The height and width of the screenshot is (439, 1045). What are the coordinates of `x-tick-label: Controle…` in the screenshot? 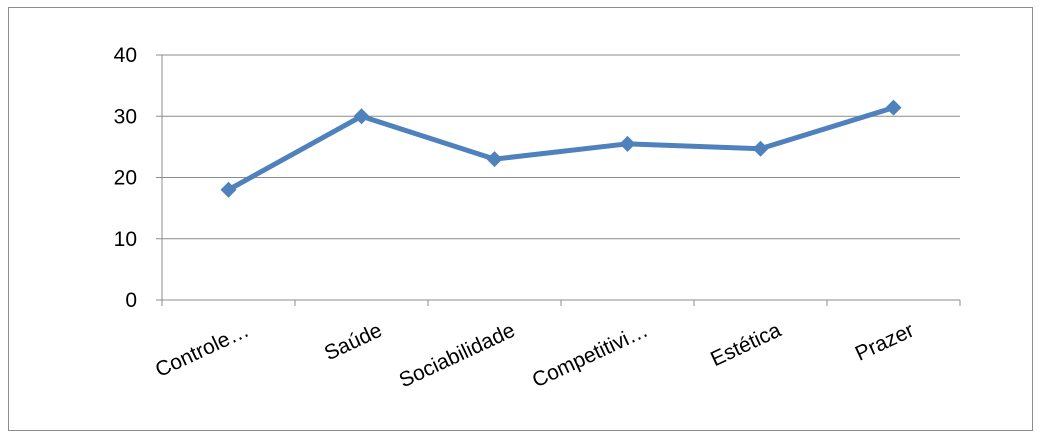 It's located at (202, 350).